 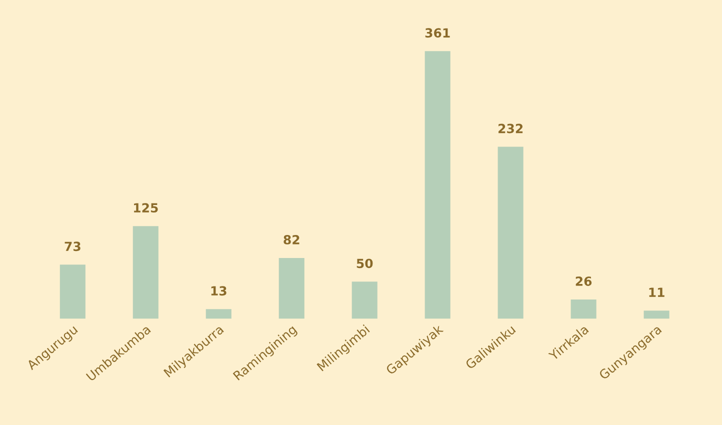 What do you see at coordinates (146, 208) in the screenshot?
I see `data-label: 125` at bounding box center [146, 208].